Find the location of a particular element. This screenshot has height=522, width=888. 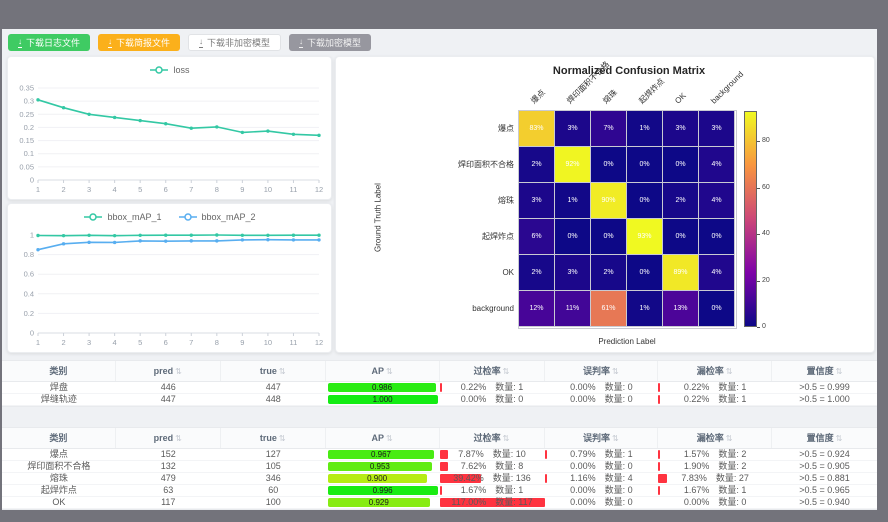

miss-rate-cell: 0.22% 数量: 1 is located at coordinates (715, 387).